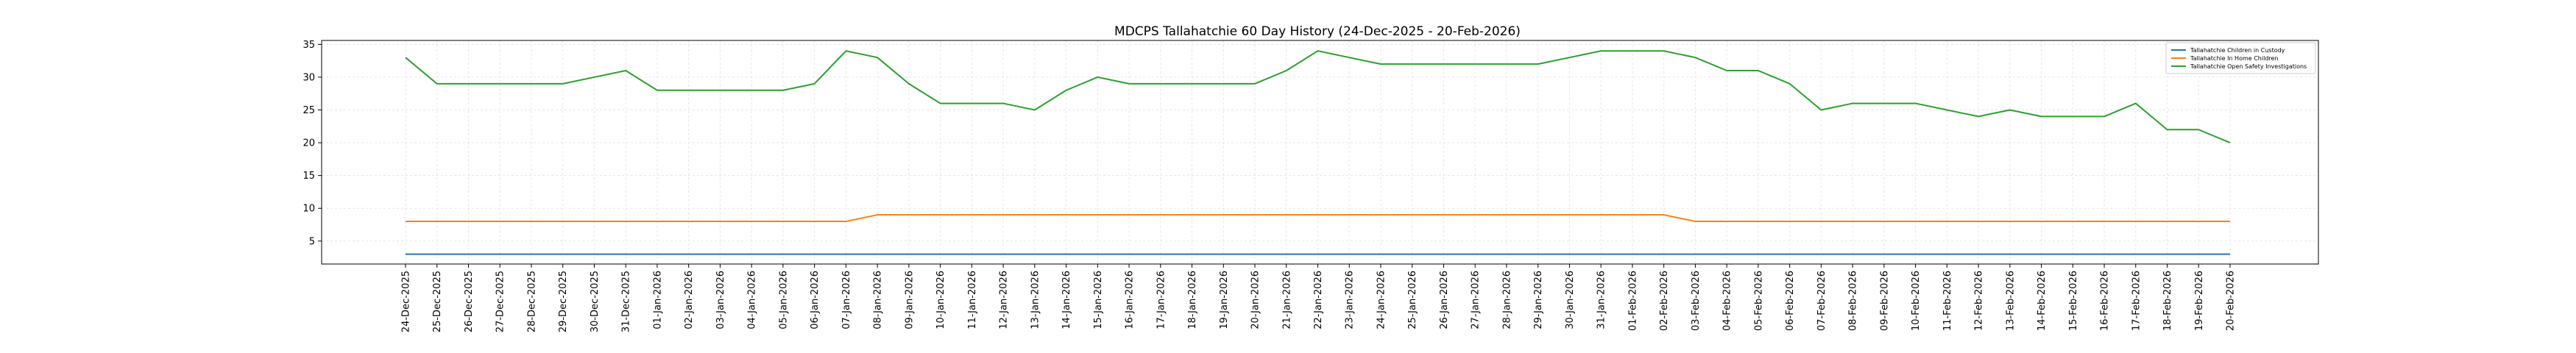 The width and height of the screenshot is (2576, 353). What do you see at coordinates (1665, 301) in the screenshot?
I see `x-tick-label: 02-Feb-2026` at bounding box center [1665, 301].